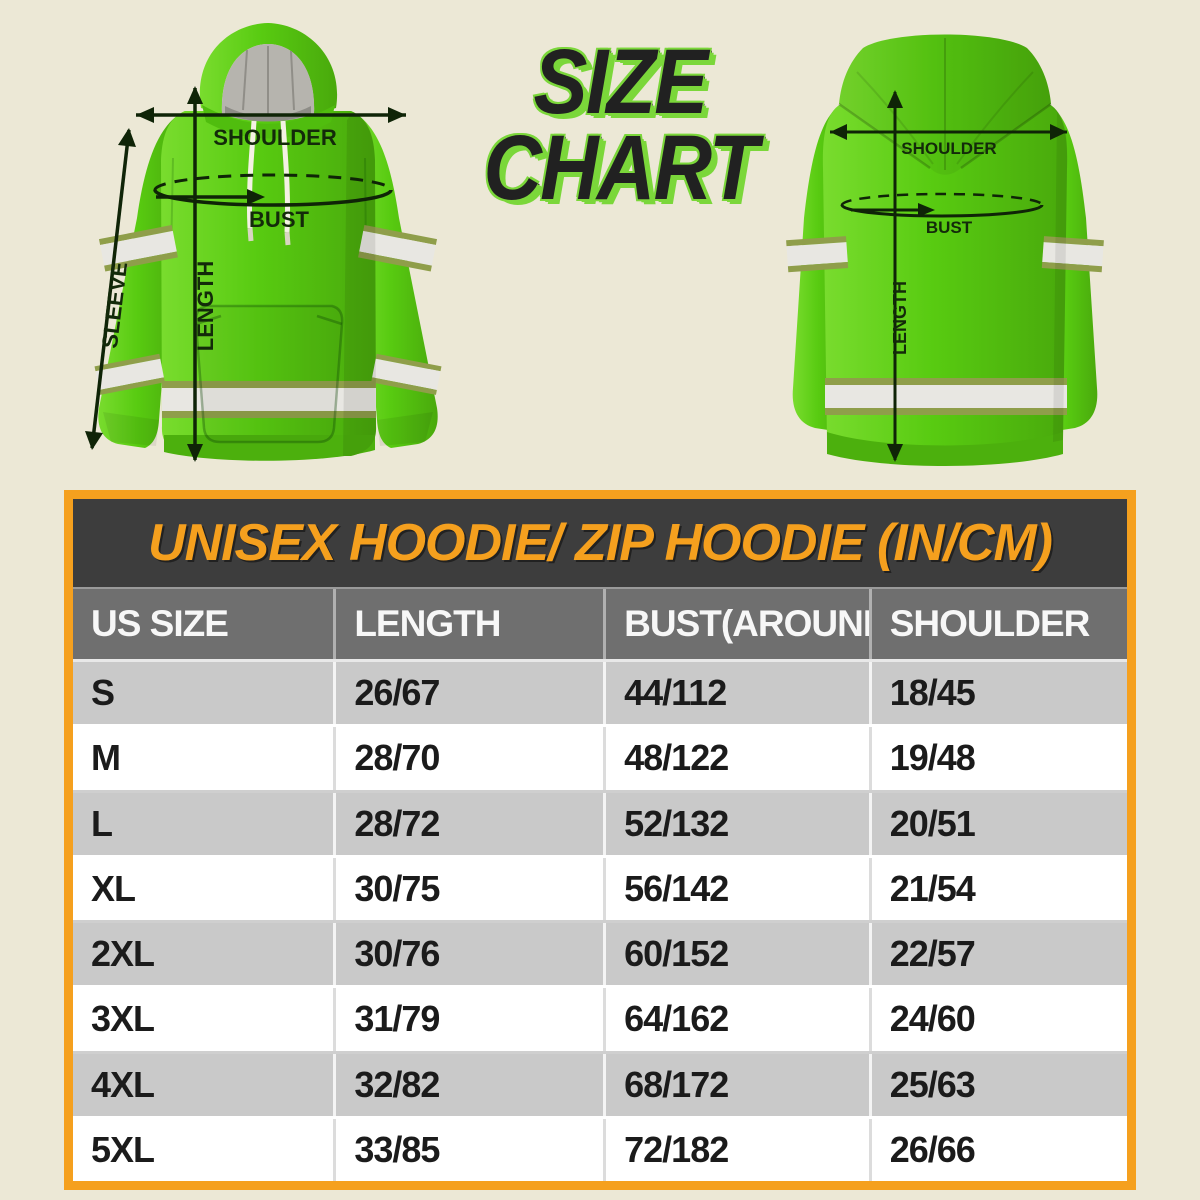 The height and width of the screenshot is (1200, 1200). What do you see at coordinates (123, 1149) in the screenshot?
I see `size-cell: 5XL` at bounding box center [123, 1149].